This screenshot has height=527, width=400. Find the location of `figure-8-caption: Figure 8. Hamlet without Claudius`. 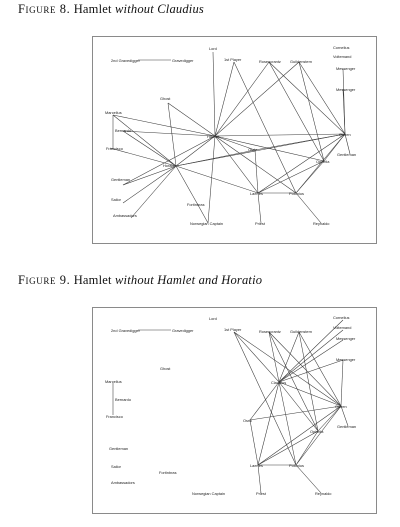

figure-8-caption: Figure 8. Hamlet without Claudius is located at coordinates (111, 9).